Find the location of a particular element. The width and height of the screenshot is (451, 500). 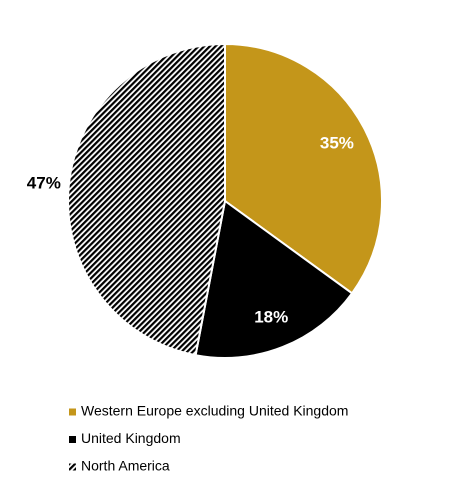

data-label: 18% is located at coordinates (271, 316).